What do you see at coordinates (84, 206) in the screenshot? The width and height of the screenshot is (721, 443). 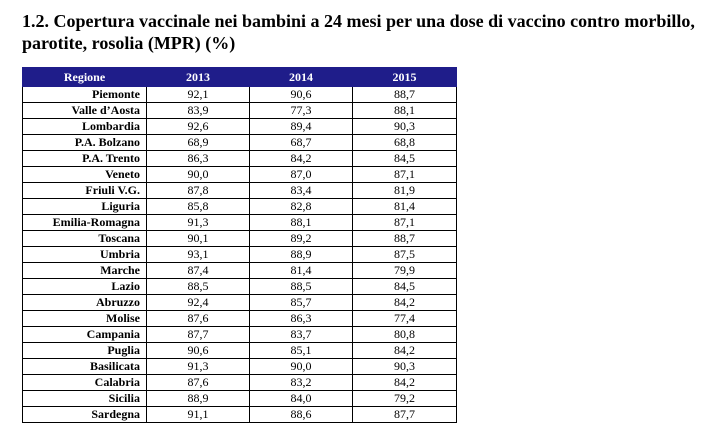 I see `region-name-cell: Liguria` at bounding box center [84, 206].